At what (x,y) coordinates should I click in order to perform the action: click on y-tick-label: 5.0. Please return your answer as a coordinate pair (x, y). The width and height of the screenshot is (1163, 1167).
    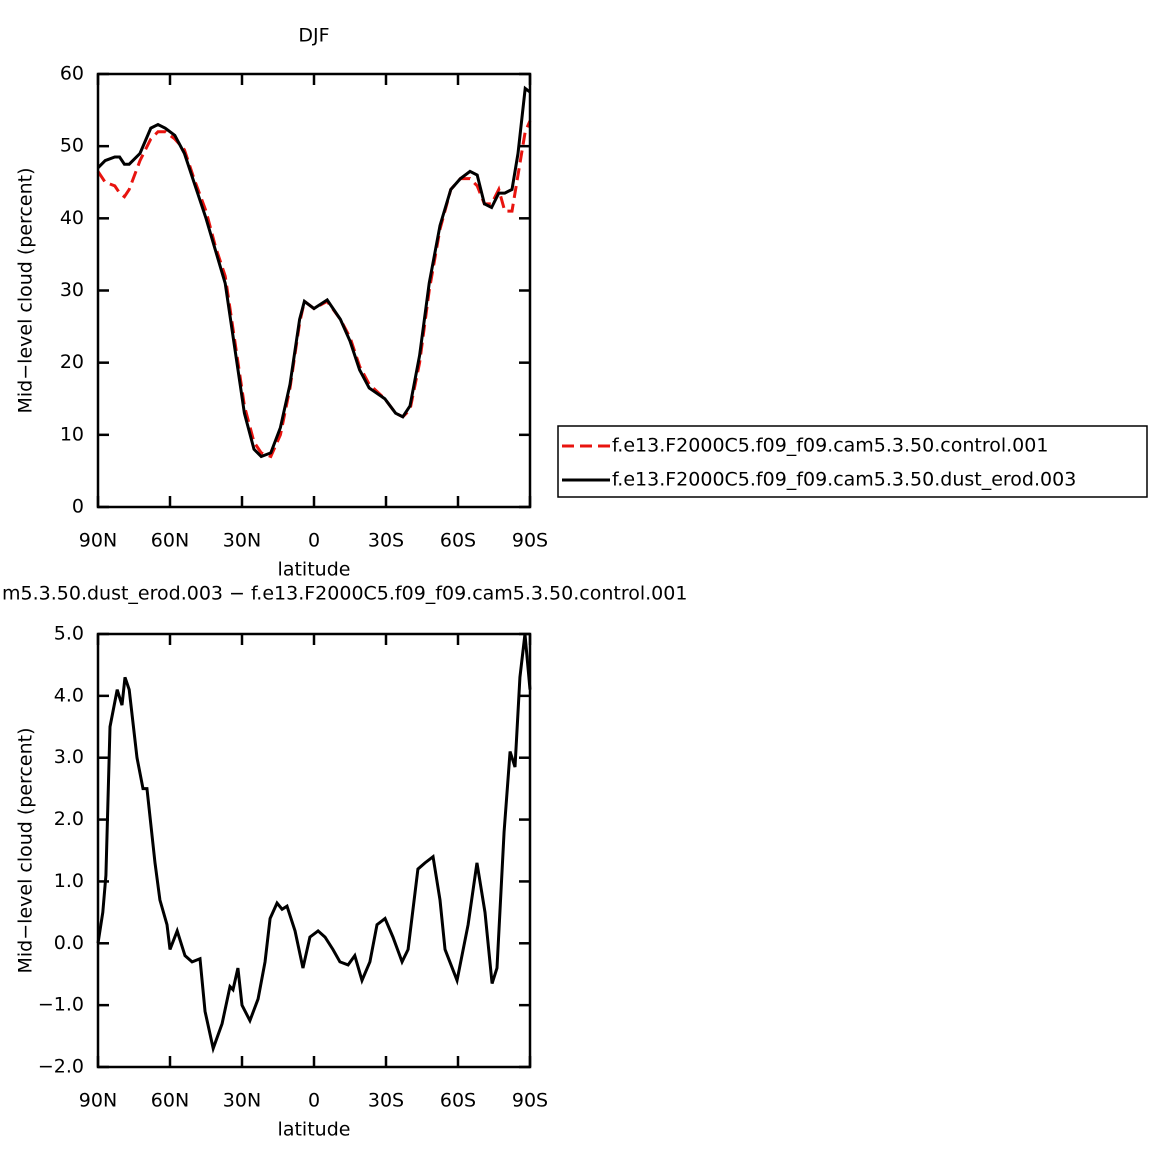
    Looking at the image, I should click on (69, 634).